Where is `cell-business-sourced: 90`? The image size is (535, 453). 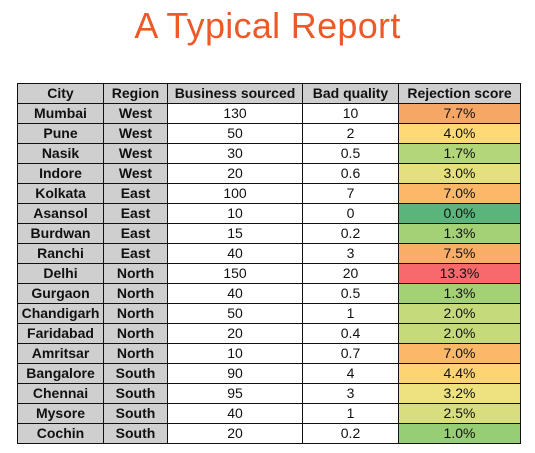
cell-business-sourced: 90 is located at coordinates (235, 373).